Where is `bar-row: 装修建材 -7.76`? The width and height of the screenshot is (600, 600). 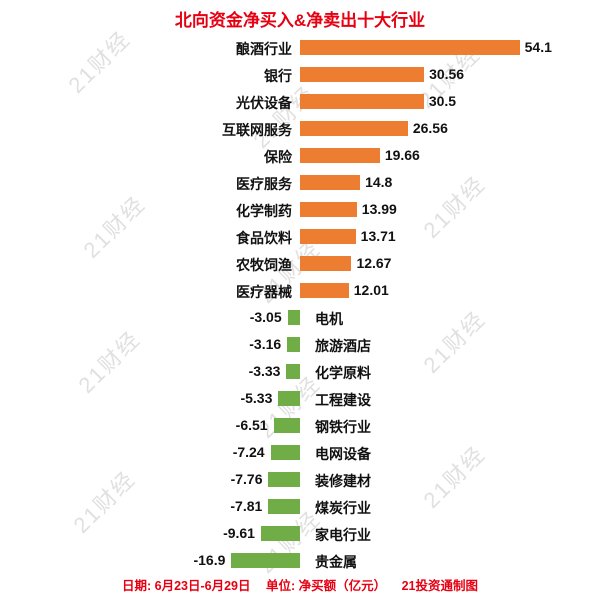 bar-row: 装修建材 -7.76 is located at coordinates (300, 479).